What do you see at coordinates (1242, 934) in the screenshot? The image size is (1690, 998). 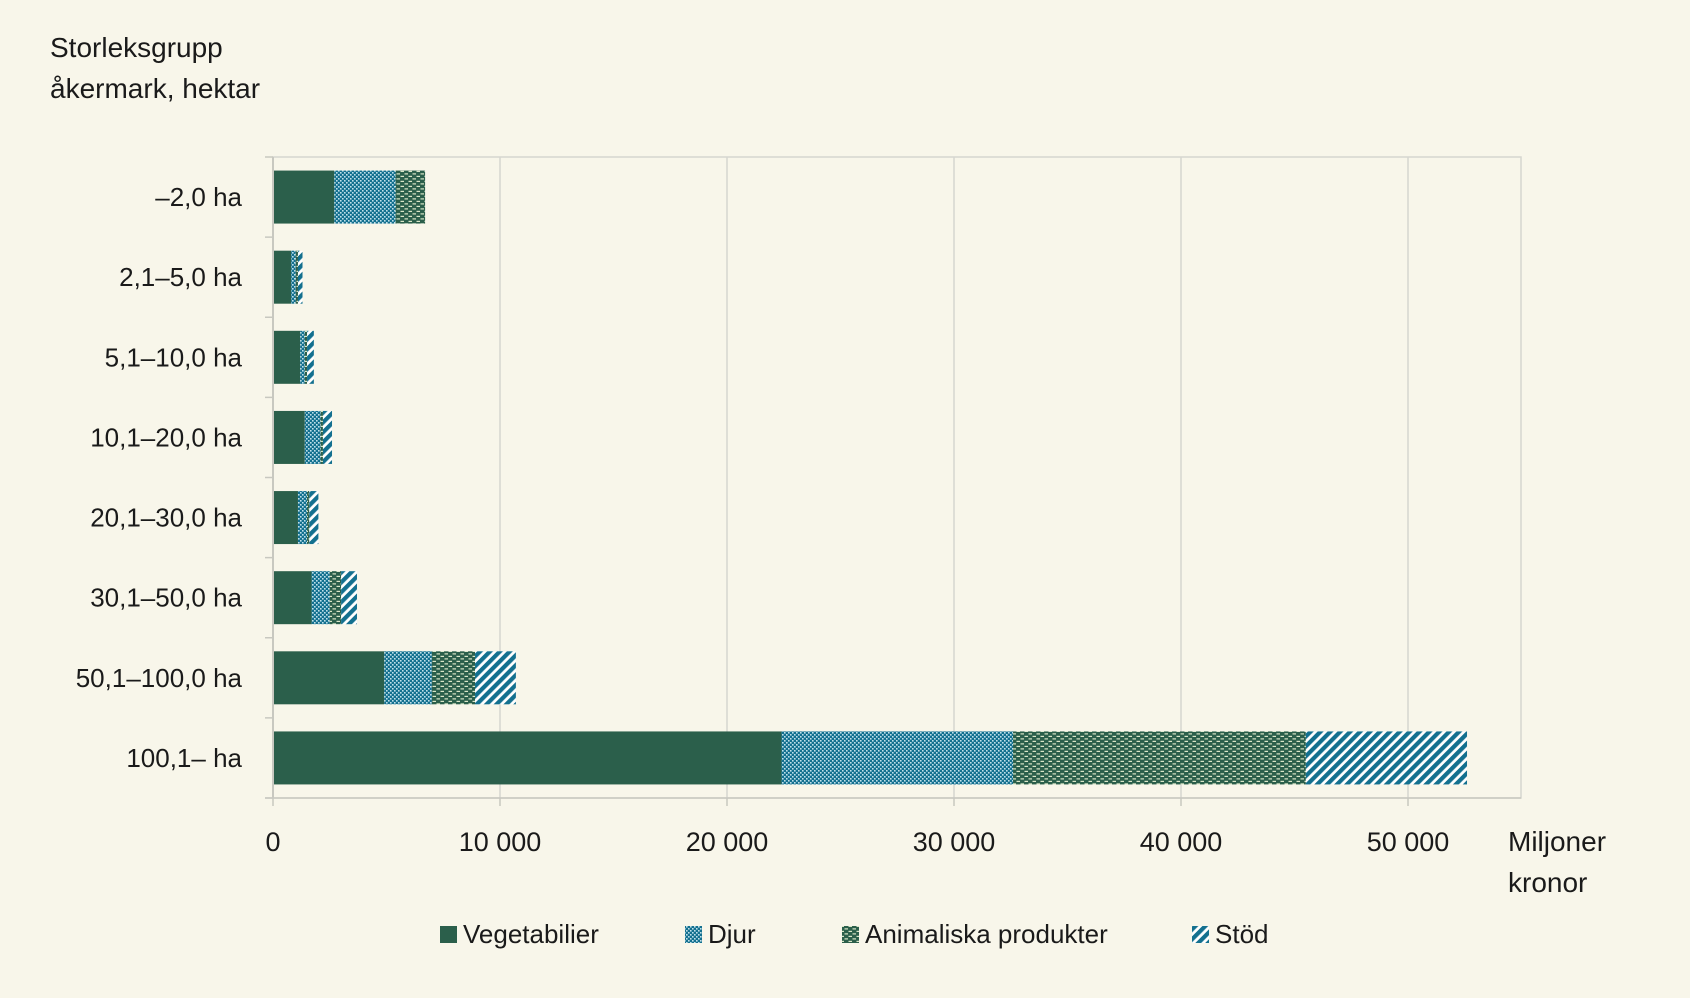 I see `legend-label-3: Stöd` at bounding box center [1242, 934].